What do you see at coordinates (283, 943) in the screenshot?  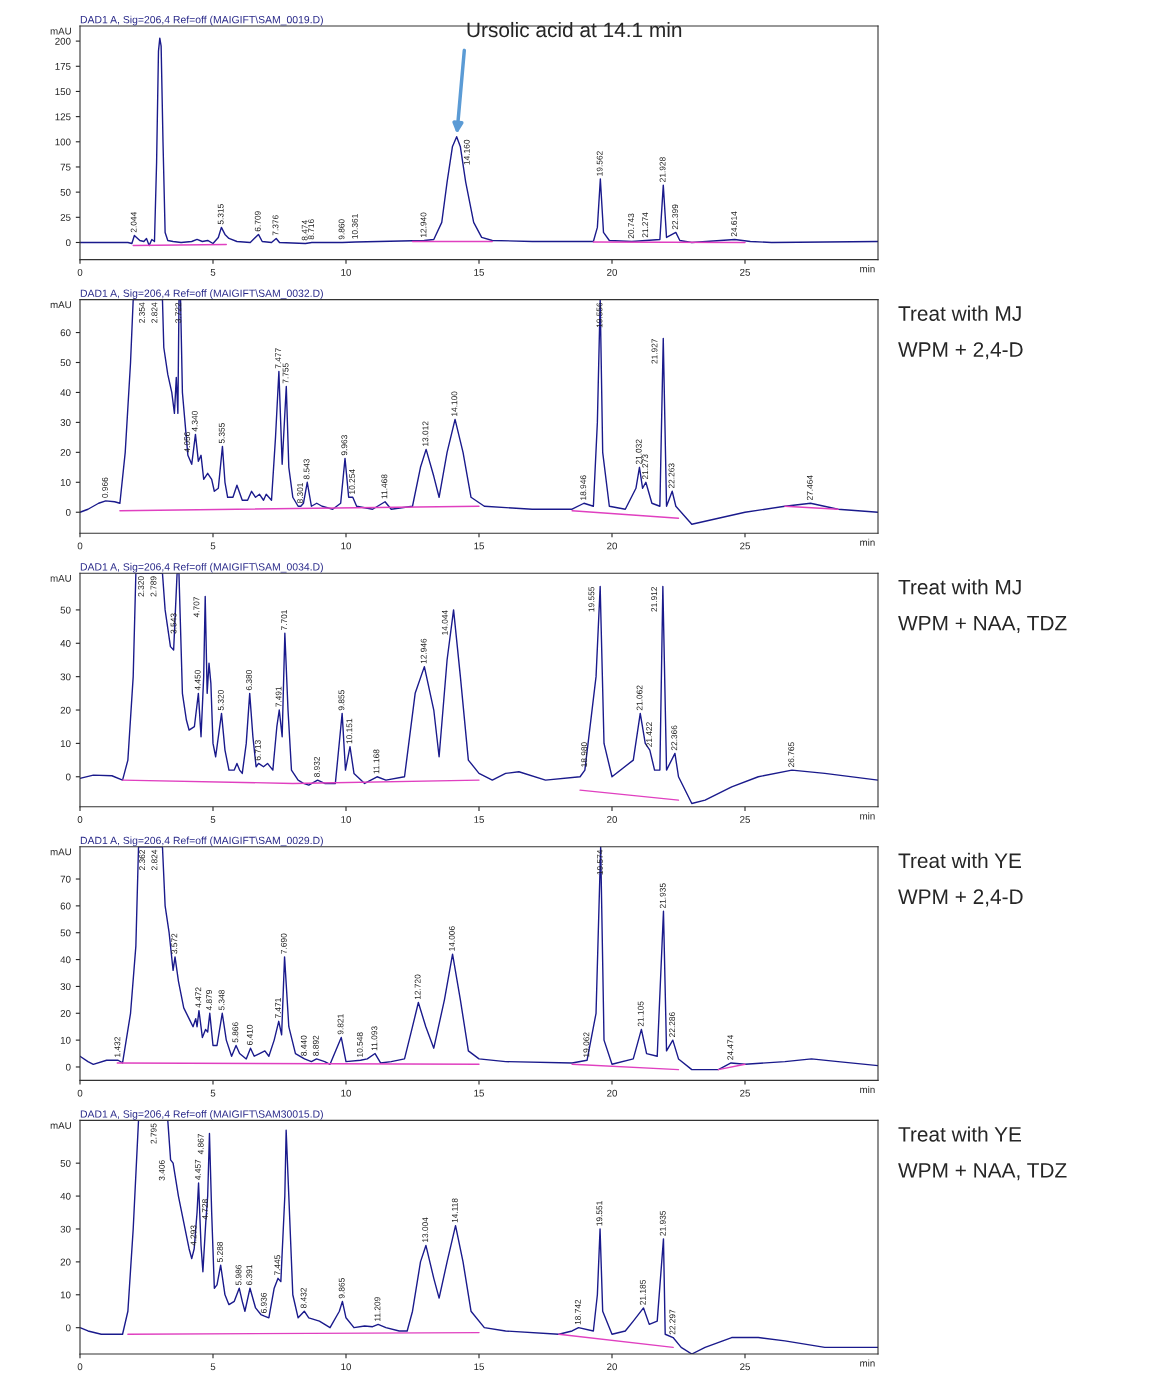 I see `annotation: 7.690` at bounding box center [283, 943].